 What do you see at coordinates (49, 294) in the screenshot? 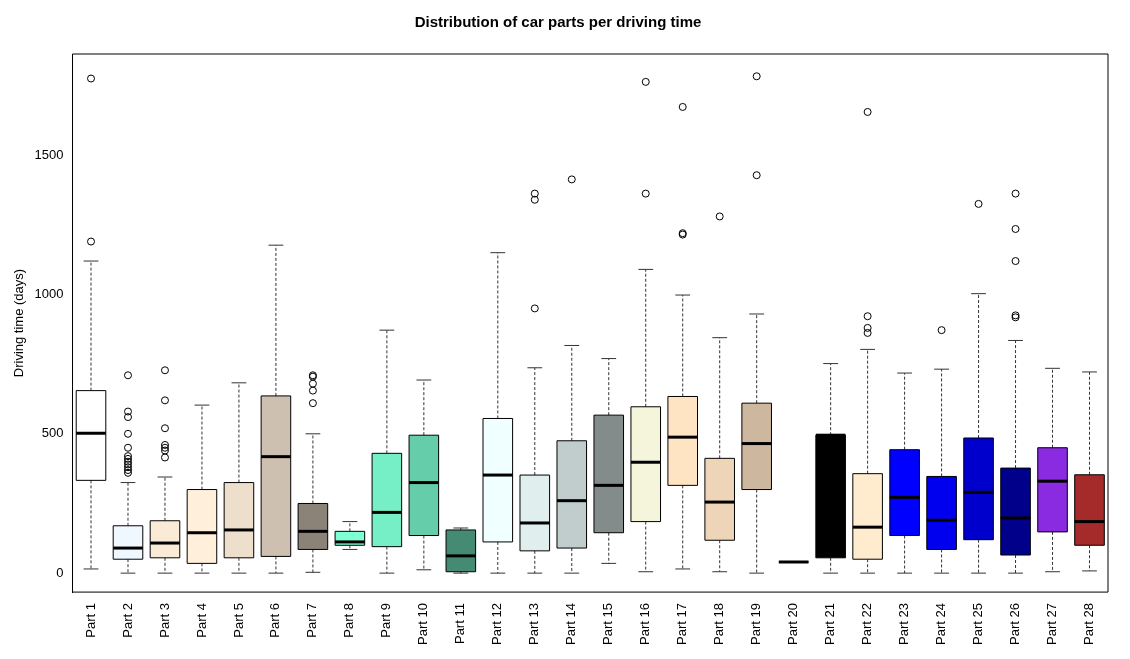
I see `y-tick-label: 1000` at bounding box center [49, 294].